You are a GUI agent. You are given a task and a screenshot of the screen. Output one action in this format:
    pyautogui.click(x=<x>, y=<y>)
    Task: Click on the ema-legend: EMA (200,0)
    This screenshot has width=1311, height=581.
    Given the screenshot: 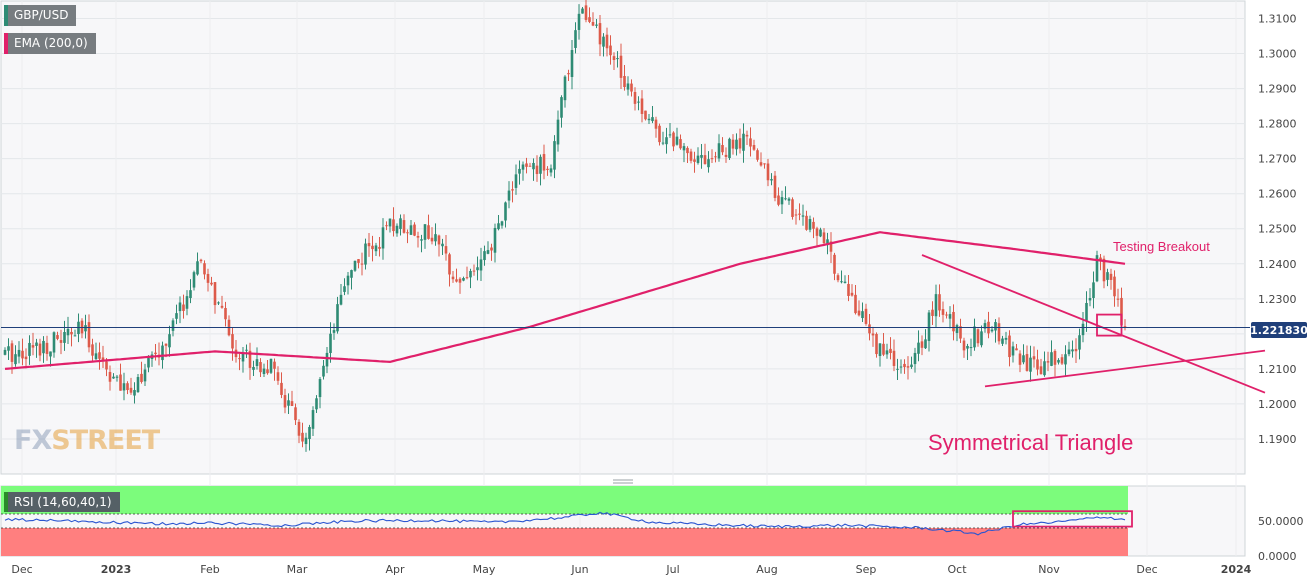 What is the action you would take?
    pyautogui.click(x=50, y=43)
    